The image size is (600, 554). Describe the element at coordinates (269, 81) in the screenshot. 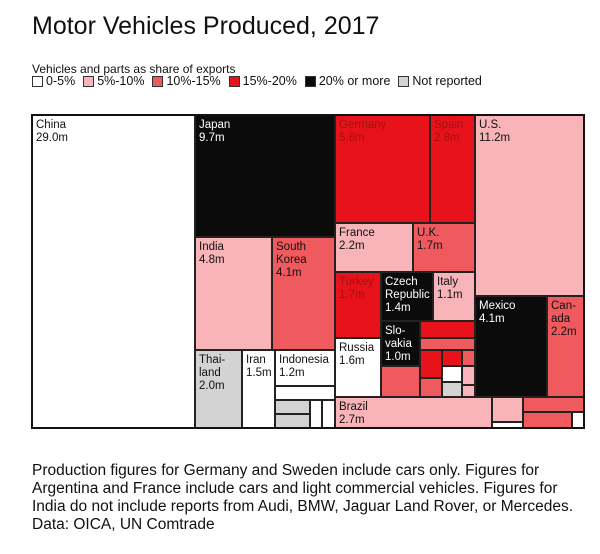

I see `legend-label: 15%-20%` at that location.